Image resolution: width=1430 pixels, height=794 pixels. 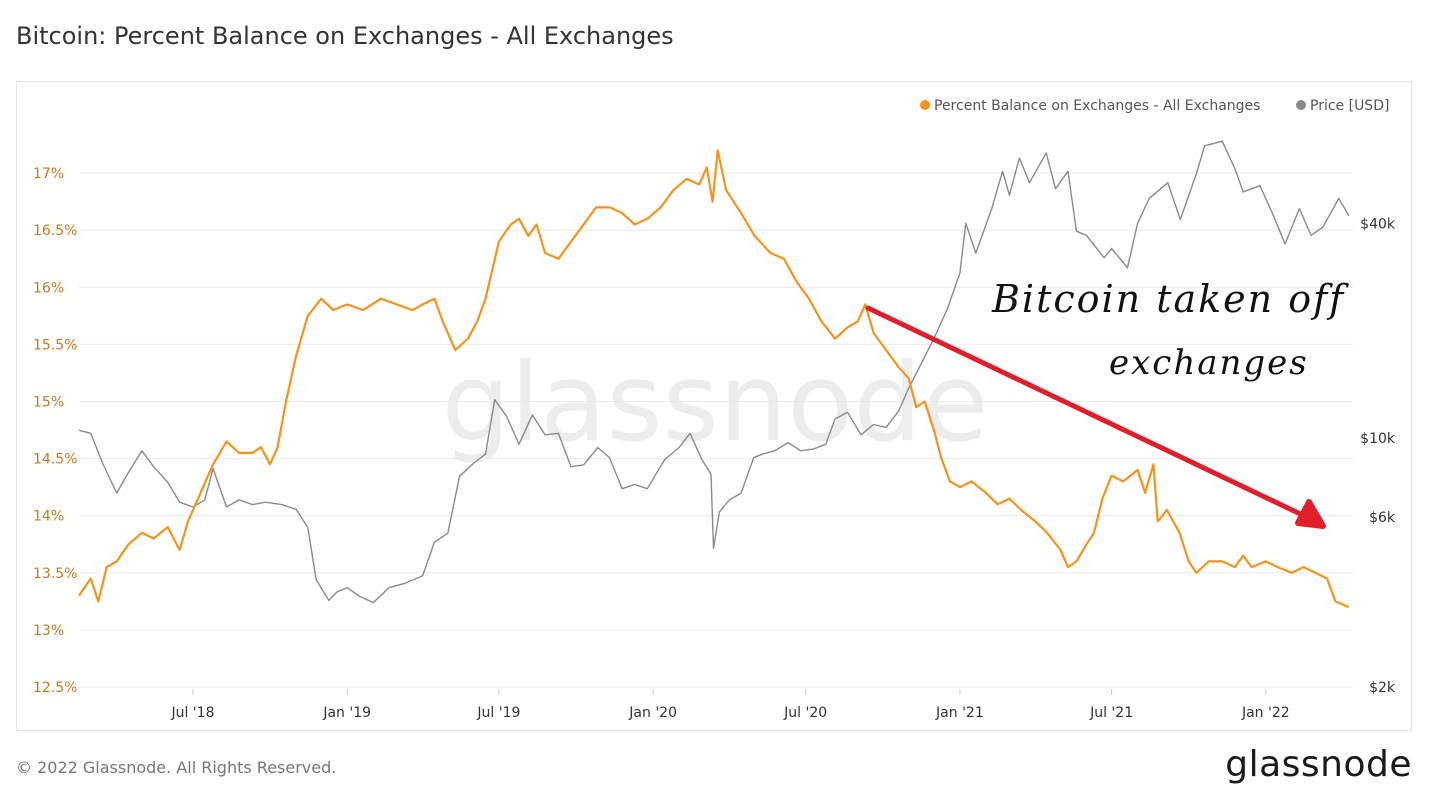 I want to click on right-tick-label: $6k, so click(x=1382, y=518).